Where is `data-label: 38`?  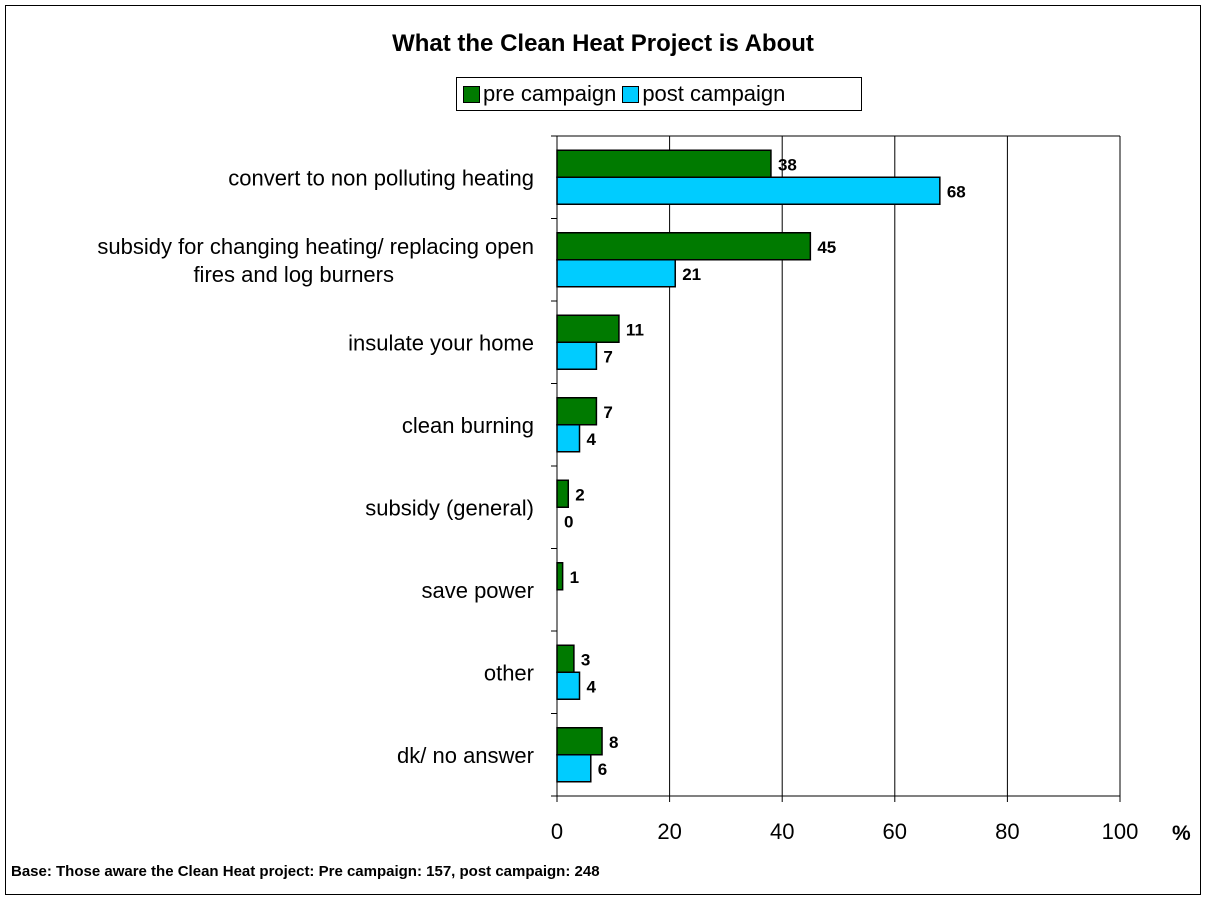 data-label: 38 is located at coordinates (787, 164).